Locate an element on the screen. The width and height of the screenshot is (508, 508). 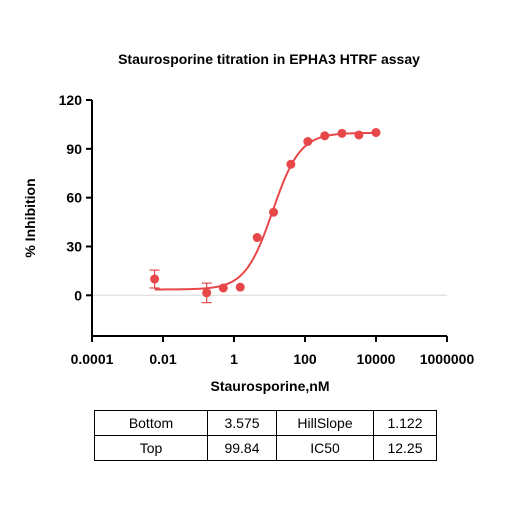
y-tick-label: 60 is located at coordinates (74, 198).